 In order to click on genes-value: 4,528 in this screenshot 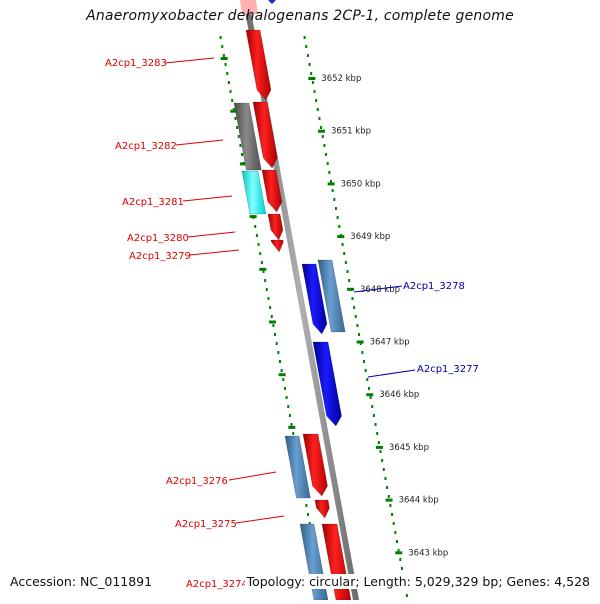, I will do `click(572, 581)`.